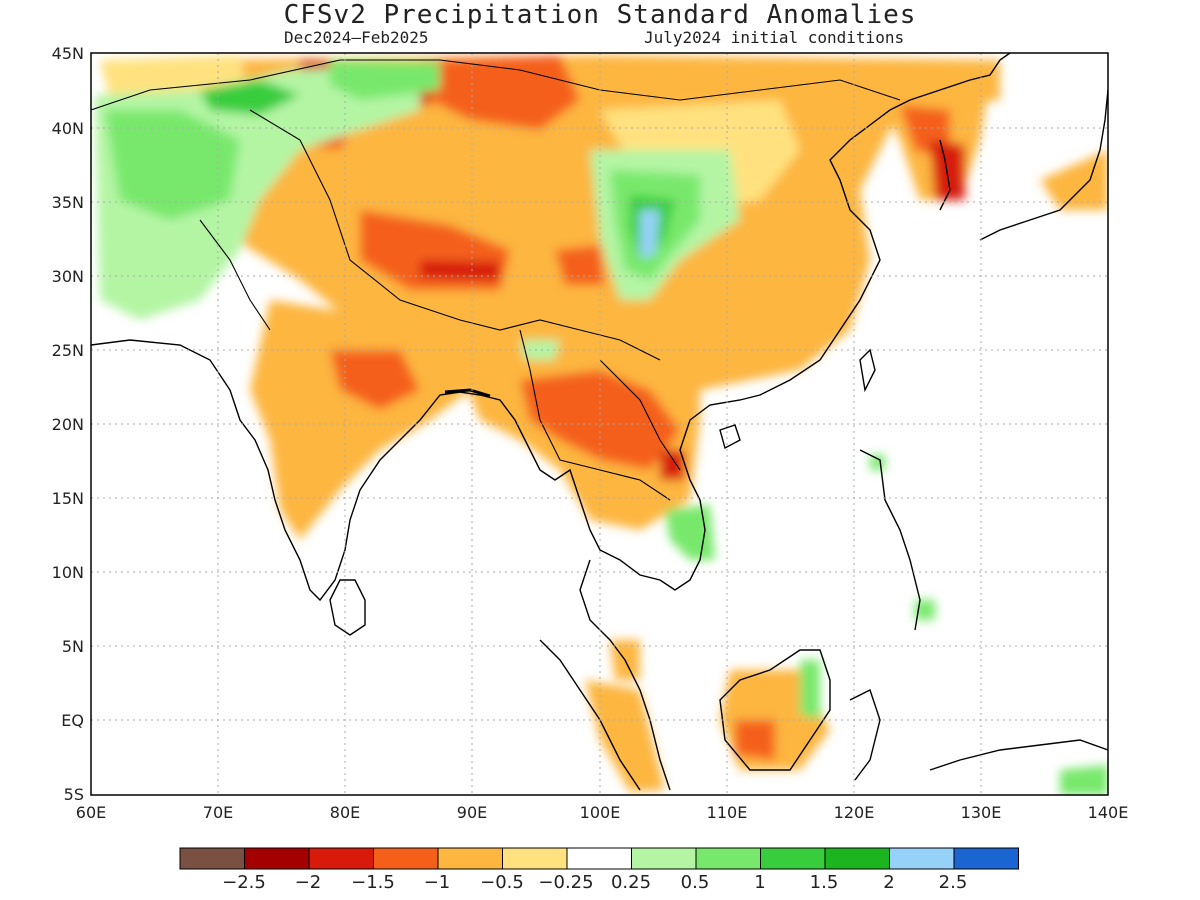 The image size is (1200, 900). I want to click on colorbar-label: 0.25, so click(631, 882).